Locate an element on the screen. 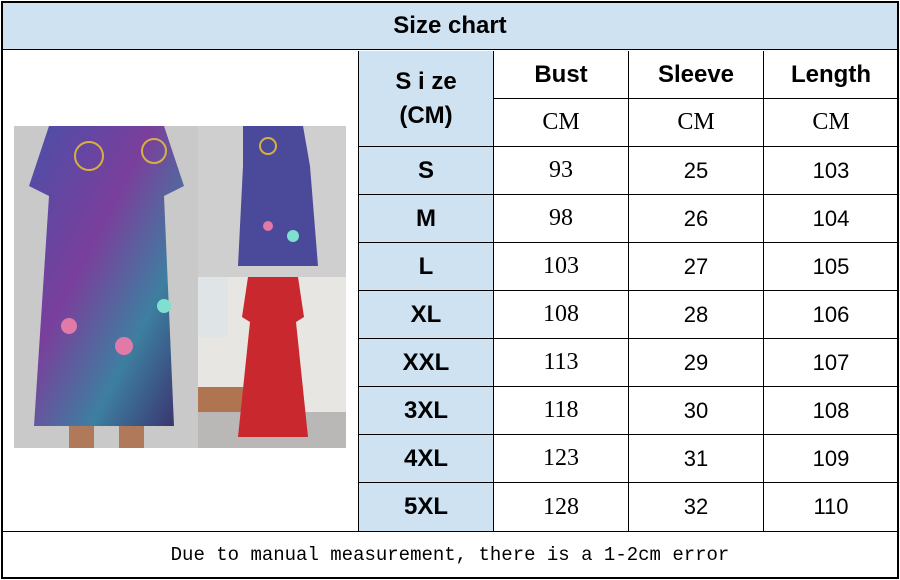 Image resolution: width=900 pixels, height=580 pixels. photo-floral-dress-small is located at coordinates (272, 201).